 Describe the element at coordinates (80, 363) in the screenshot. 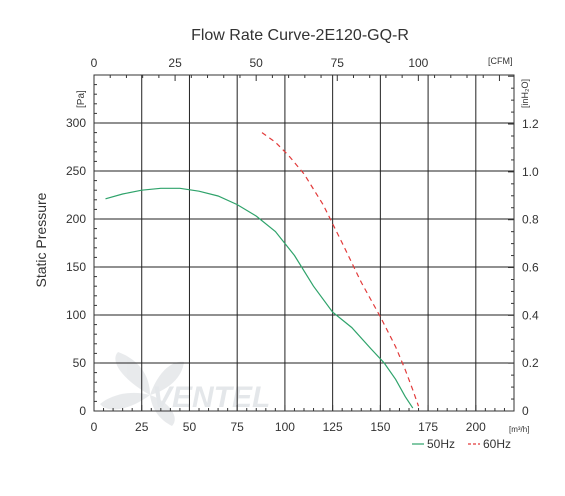

I see `y-tick-label: 50` at that location.